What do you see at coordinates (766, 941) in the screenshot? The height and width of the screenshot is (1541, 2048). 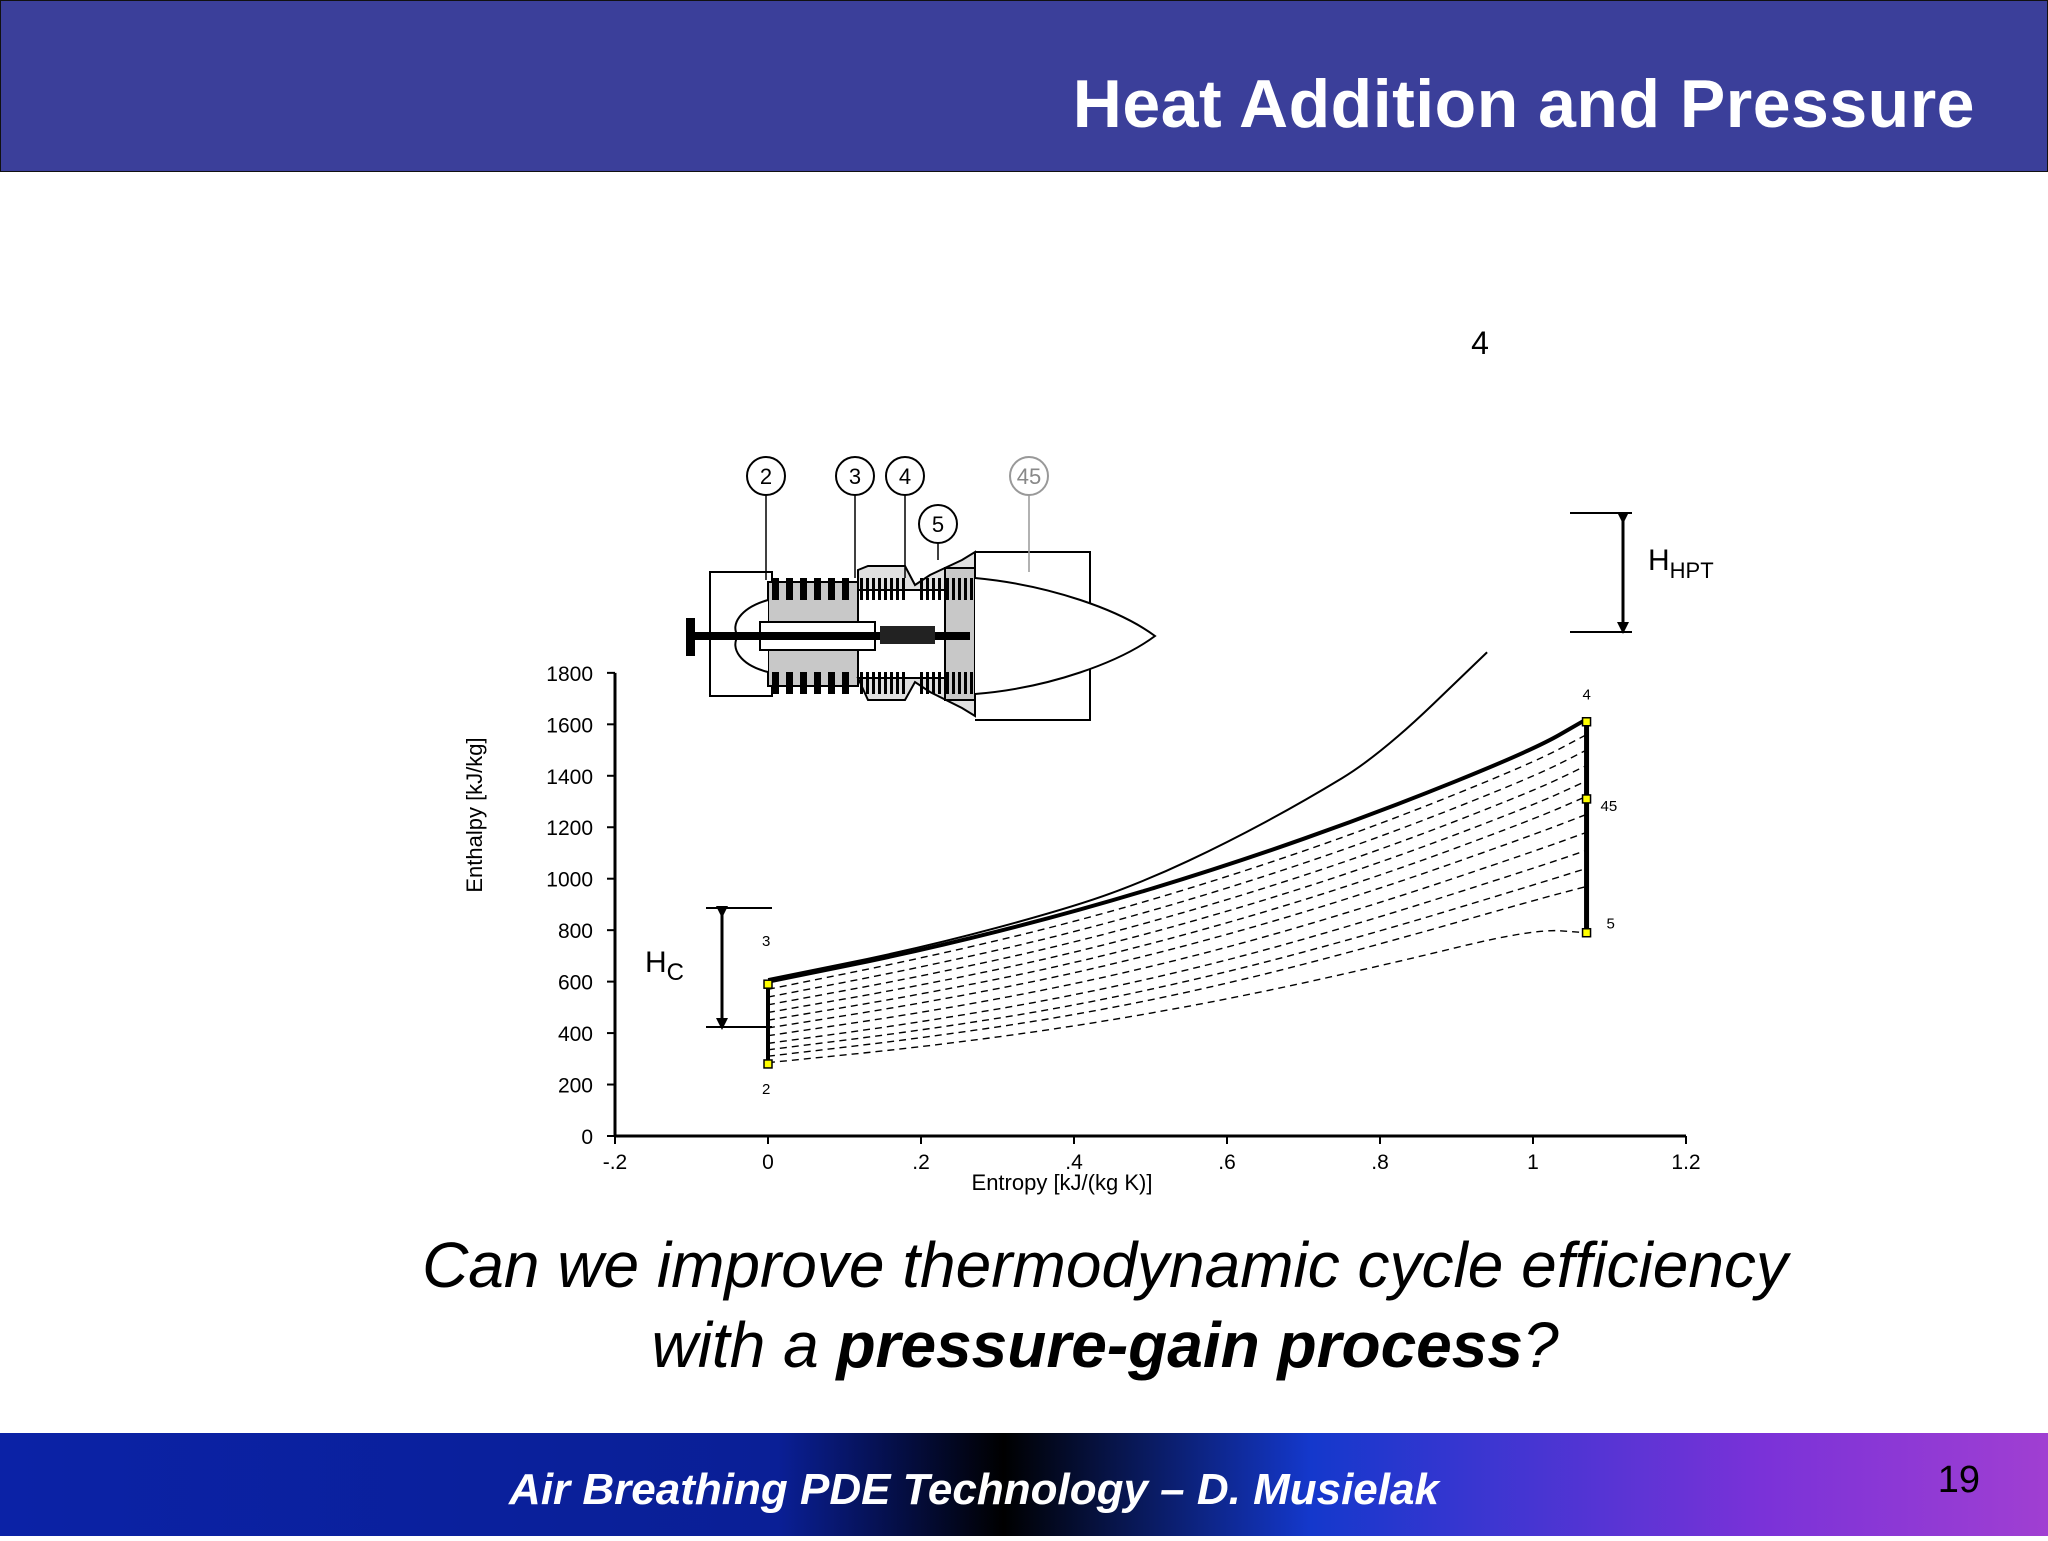 I see `state-point-label: 3` at bounding box center [766, 941].